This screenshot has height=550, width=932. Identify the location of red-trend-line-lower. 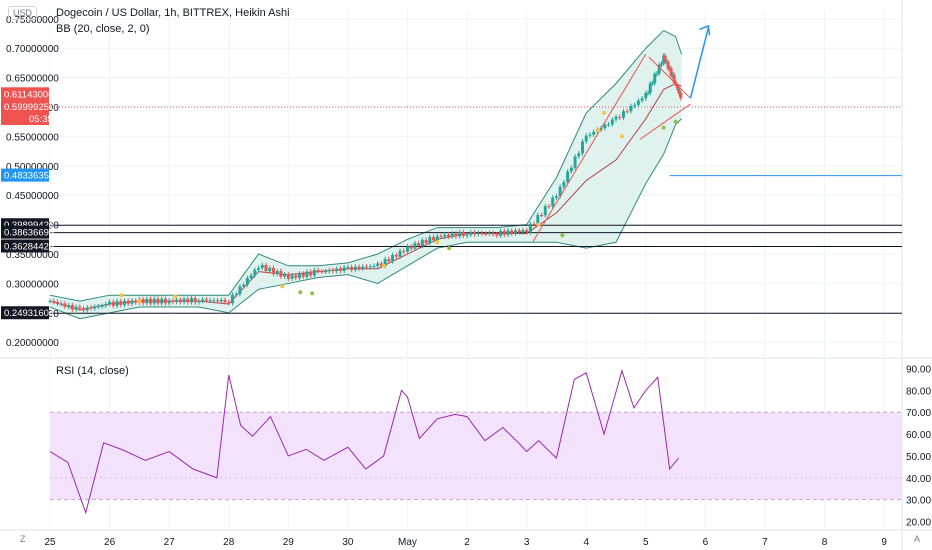
(665, 121).